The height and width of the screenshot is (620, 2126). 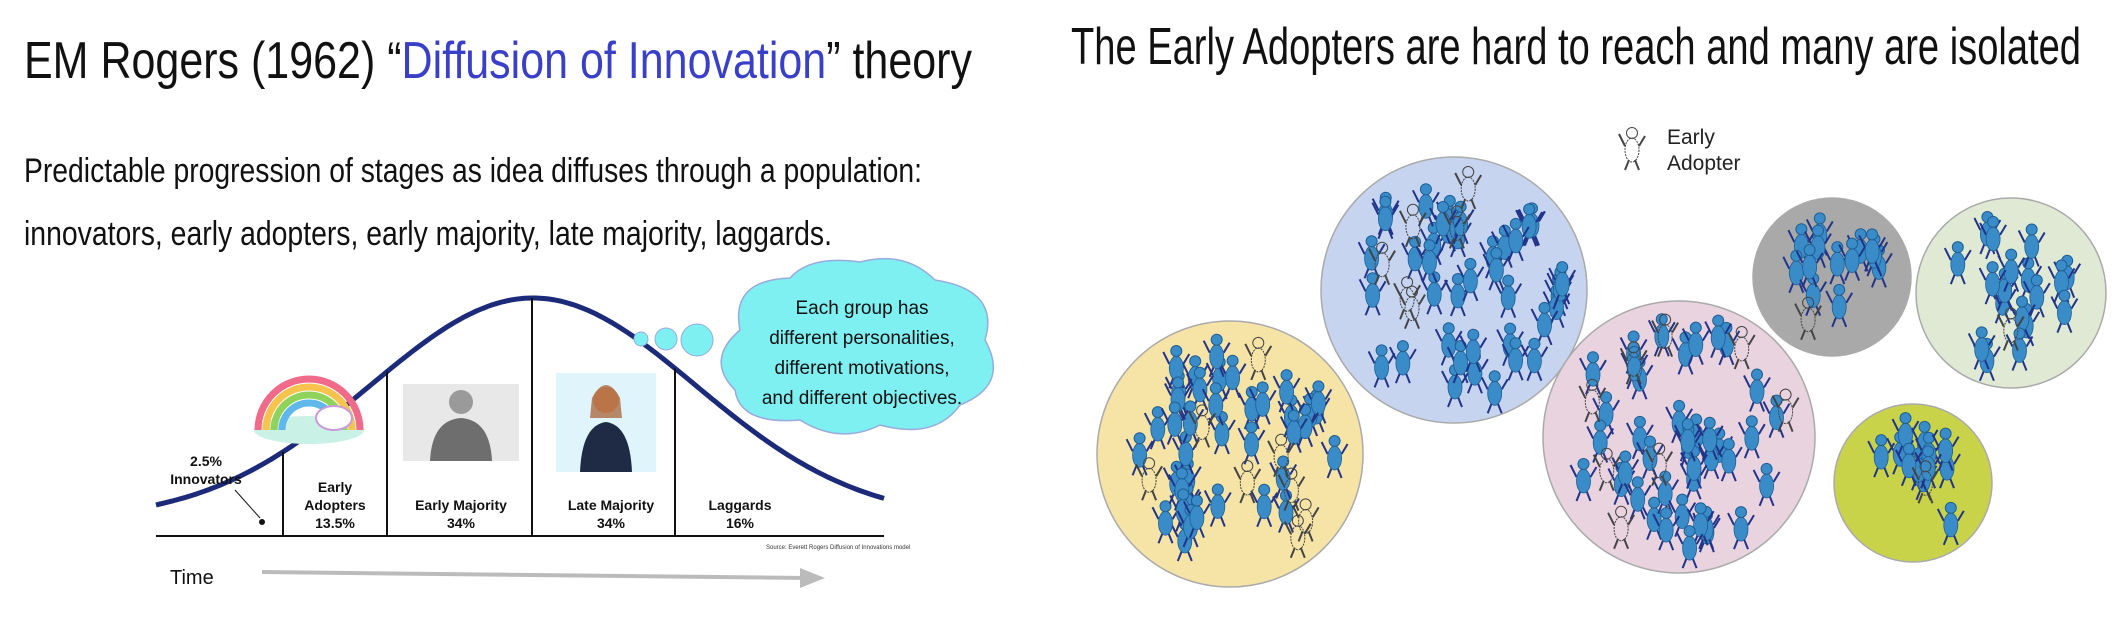 What do you see at coordinates (813, 346) in the screenshot?
I see `thought-cloud` at bounding box center [813, 346].